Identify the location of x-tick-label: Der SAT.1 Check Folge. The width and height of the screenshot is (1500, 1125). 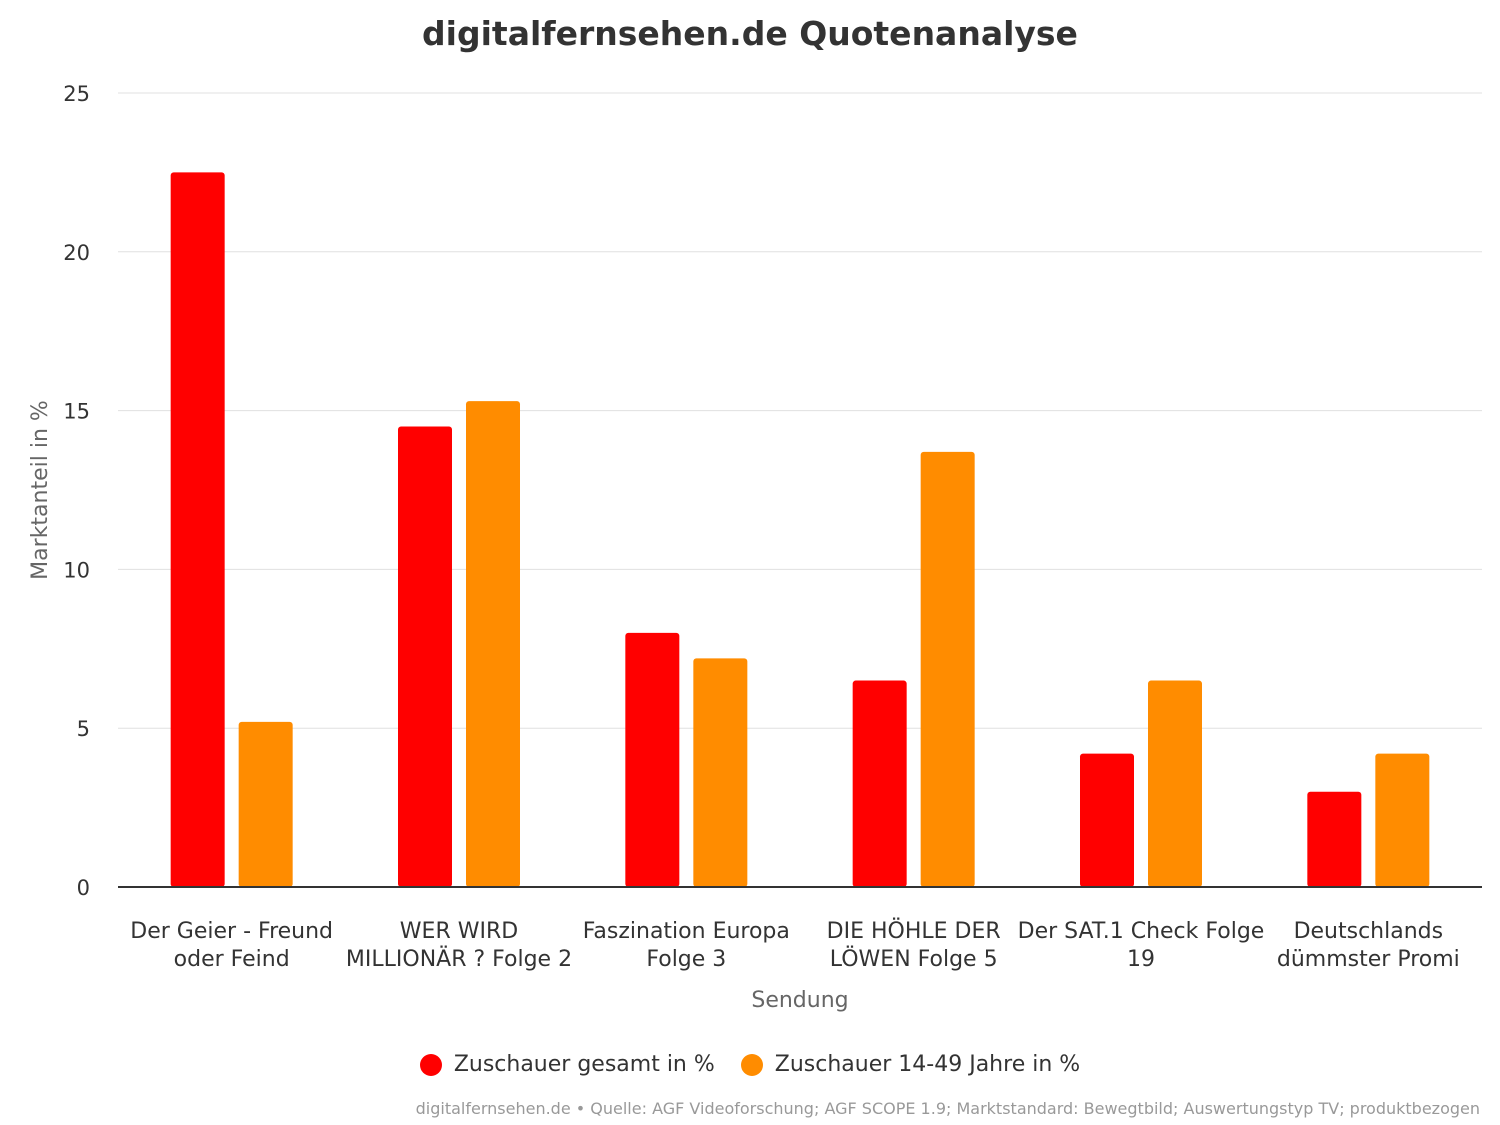
(1141, 931).